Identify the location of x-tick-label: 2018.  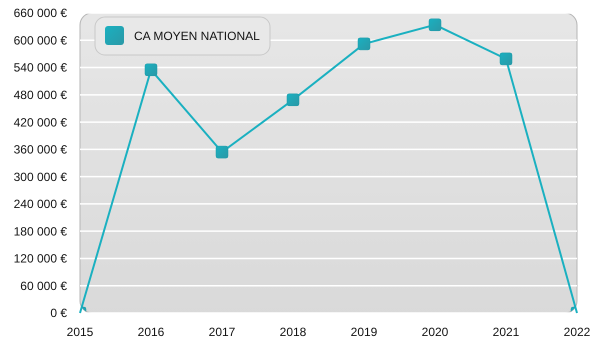
(293, 332).